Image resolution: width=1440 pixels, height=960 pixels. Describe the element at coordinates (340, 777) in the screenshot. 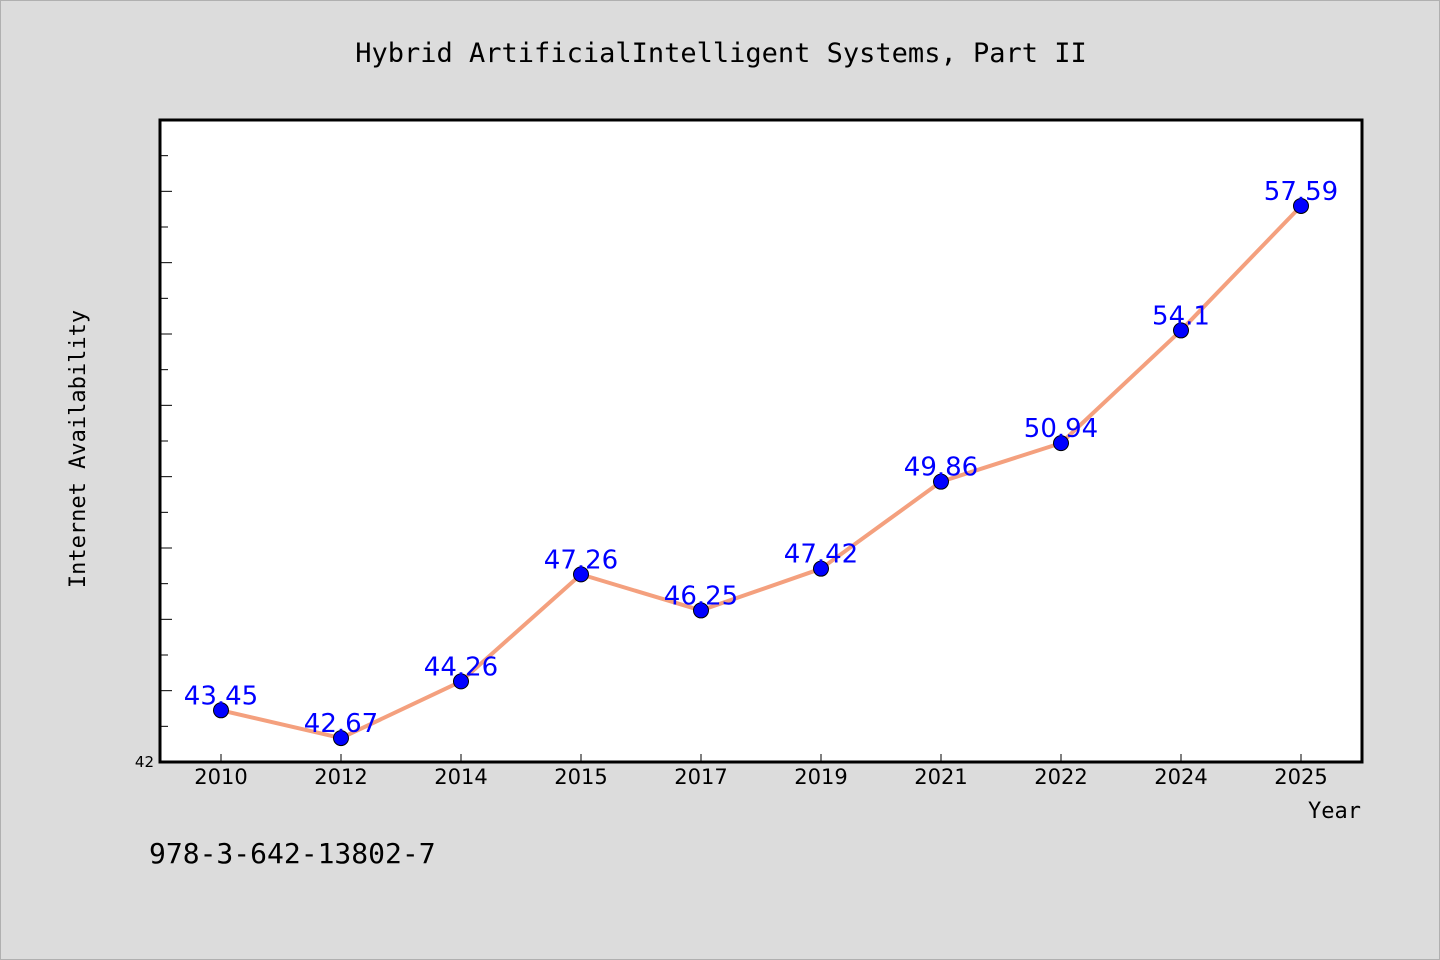

I see `x-tick-label: 2012` at that location.